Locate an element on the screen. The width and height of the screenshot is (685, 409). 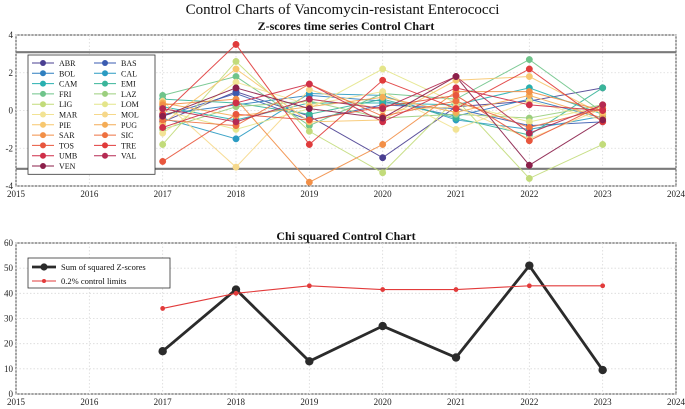
zscore-legend-label-bol: BOL is located at coordinates (67, 73).